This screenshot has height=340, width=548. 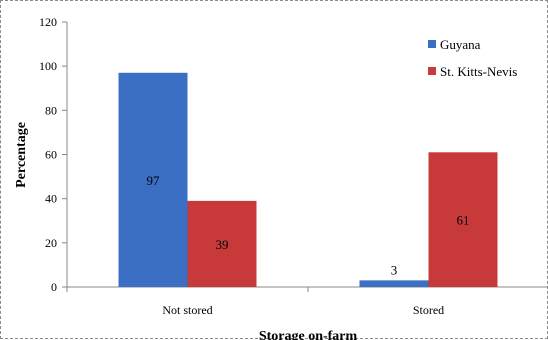 What do you see at coordinates (428, 310) in the screenshot?
I see `x-tick-label: Stored` at bounding box center [428, 310].